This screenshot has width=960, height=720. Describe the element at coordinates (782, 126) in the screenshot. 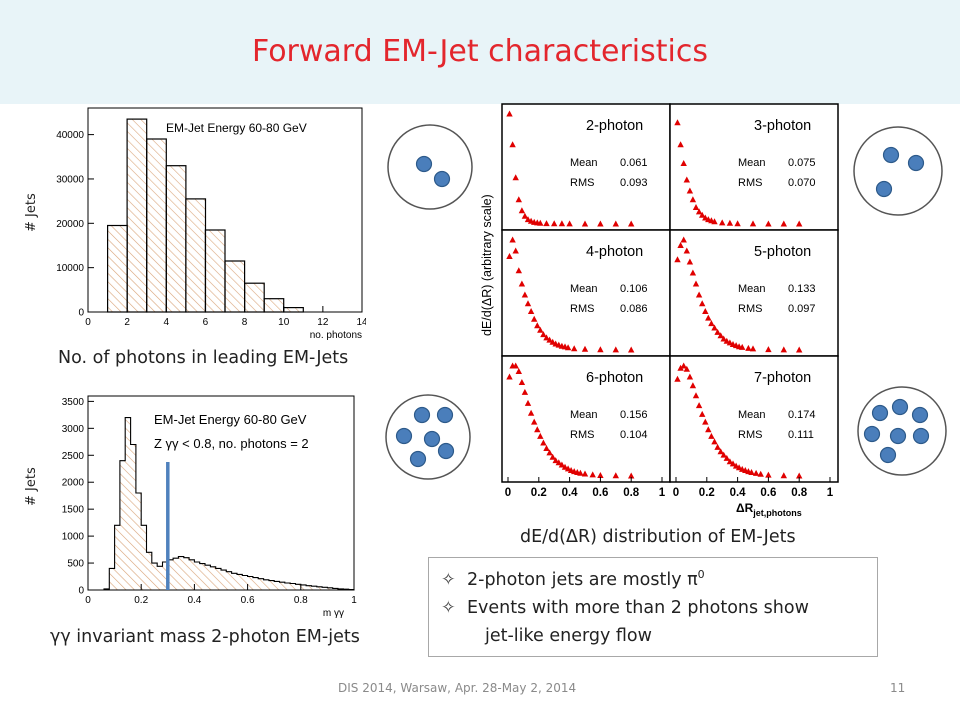

I see `panel-title: 3-photon` at that location.